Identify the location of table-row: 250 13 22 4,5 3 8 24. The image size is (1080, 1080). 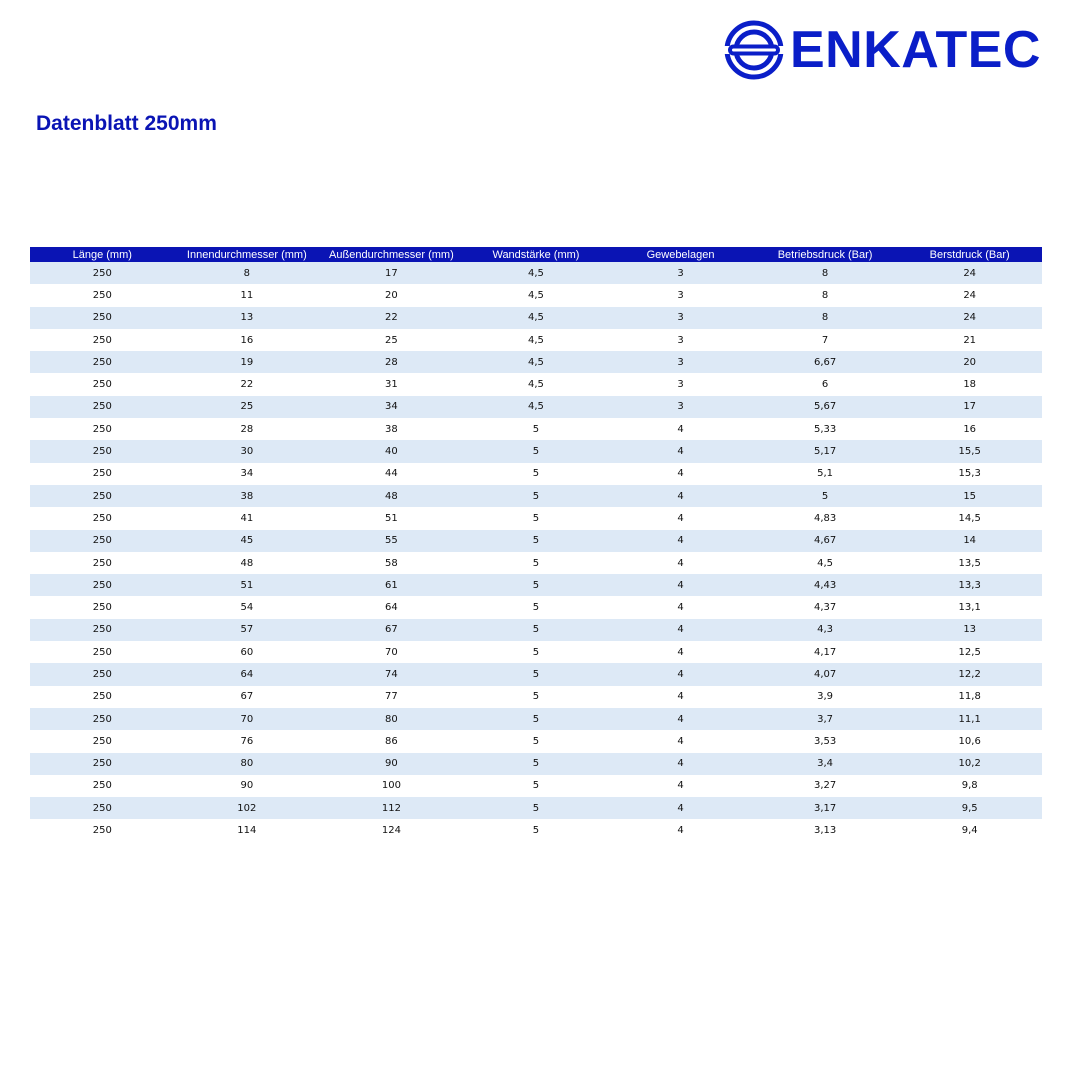
(536, 317).